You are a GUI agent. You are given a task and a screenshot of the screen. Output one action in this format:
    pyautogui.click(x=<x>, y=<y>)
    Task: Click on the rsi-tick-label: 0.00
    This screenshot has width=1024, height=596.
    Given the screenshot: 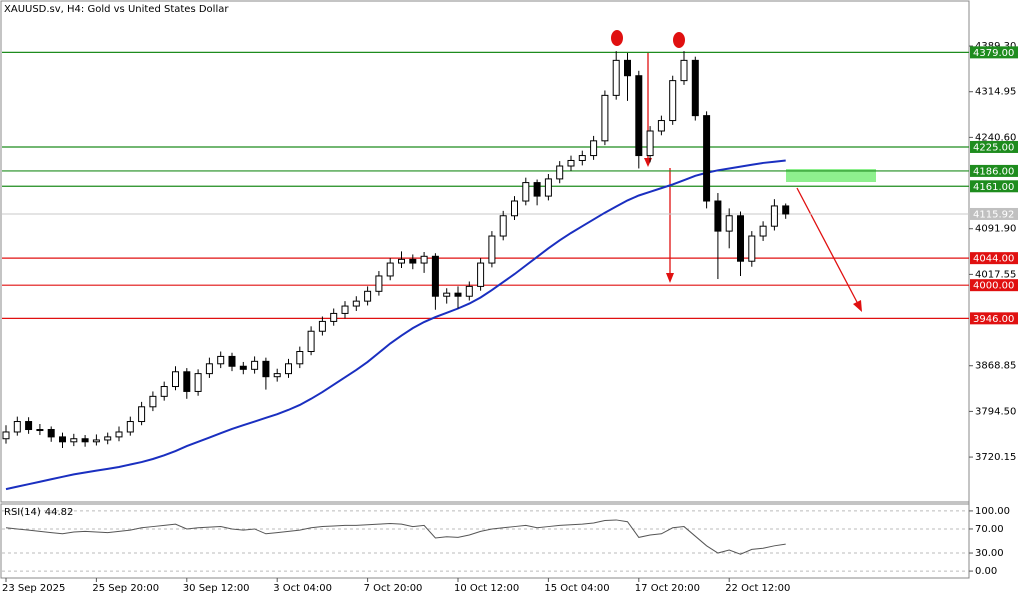 What is the action you would take?
    pyautogui.click(x=986, y=571)
    